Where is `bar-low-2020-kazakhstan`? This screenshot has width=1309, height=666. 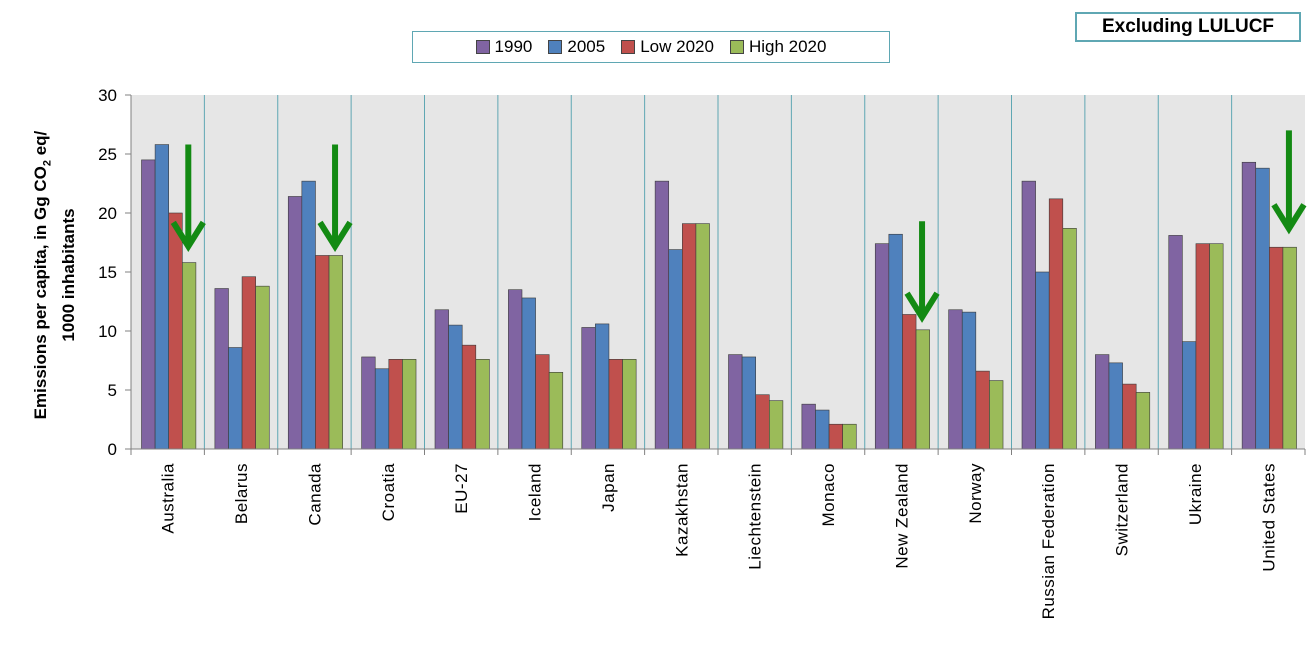
bar-low-2020-kazakhstan is located at coordinates (689, 336).